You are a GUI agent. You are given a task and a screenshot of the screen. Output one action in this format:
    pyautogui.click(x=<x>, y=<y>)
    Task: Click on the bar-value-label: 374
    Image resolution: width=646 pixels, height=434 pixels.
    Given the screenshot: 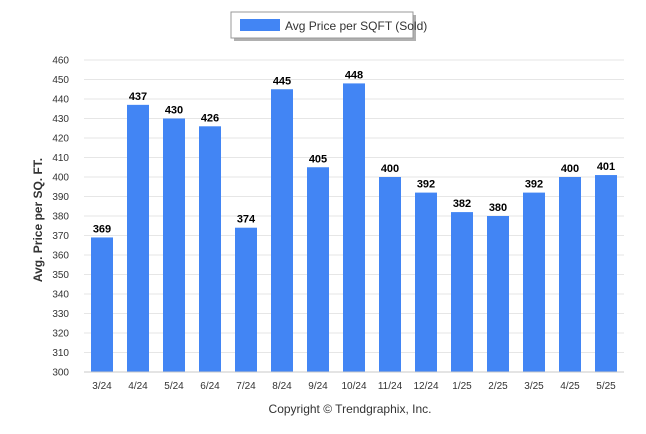 What is the action you would take?
    pyautogui.click(x=246, y=220)
    